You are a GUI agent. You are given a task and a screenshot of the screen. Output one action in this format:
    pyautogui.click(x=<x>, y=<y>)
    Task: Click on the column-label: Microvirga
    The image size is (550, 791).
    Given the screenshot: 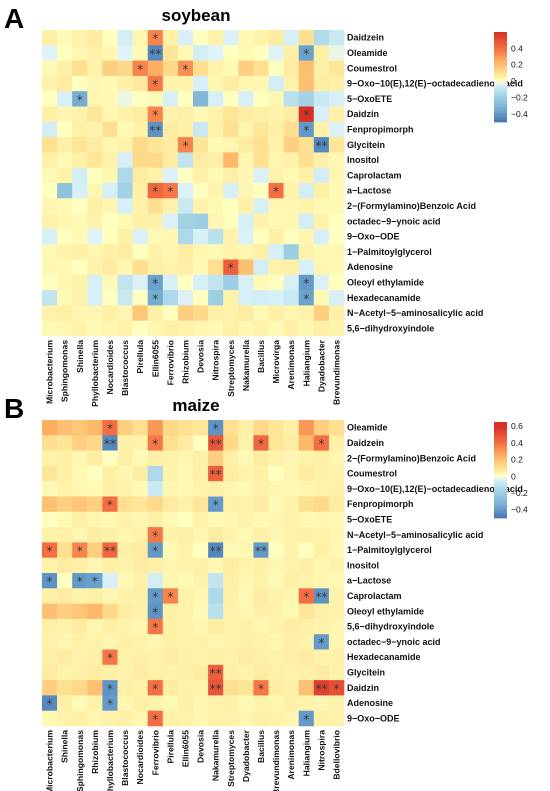 What is the action you would take?
    pyautogui.click(x=276, y=362)
    